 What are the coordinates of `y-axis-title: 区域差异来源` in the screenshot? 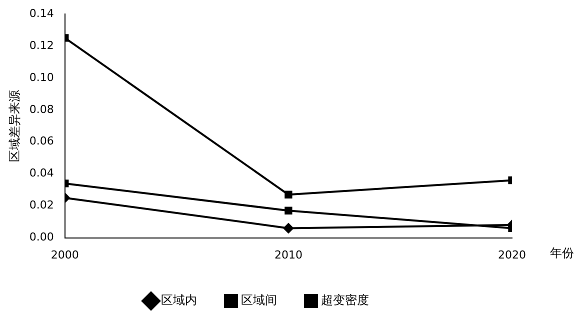 It's located at (14, 126).